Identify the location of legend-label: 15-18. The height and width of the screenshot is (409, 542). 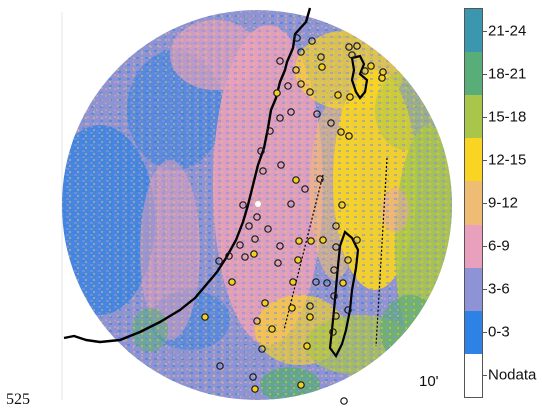
(507, 117).